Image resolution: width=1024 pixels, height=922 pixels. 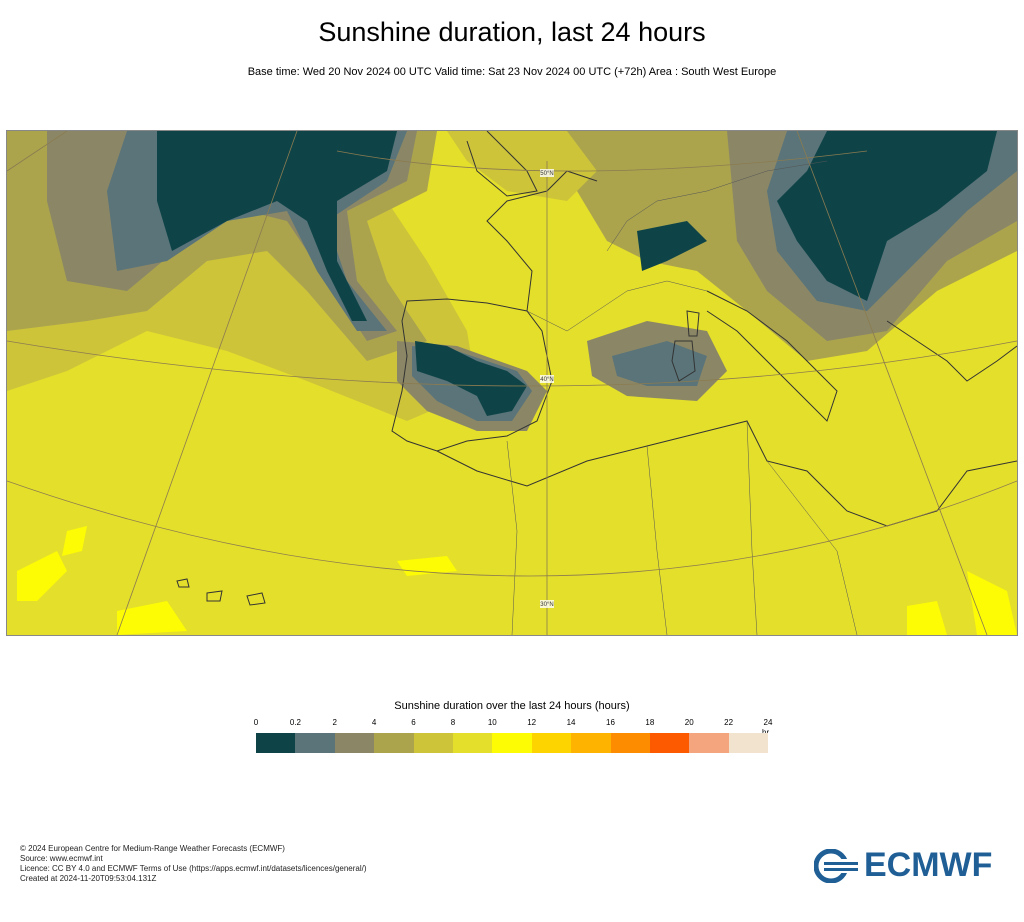 I want to click on legend-tick-label: 10, so click(x=492, y=722).